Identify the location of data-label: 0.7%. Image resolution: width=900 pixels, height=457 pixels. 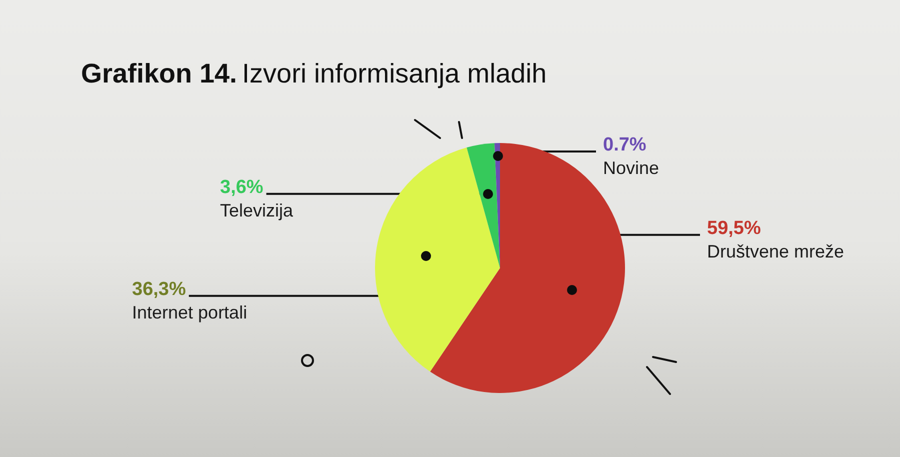
(624, 145).